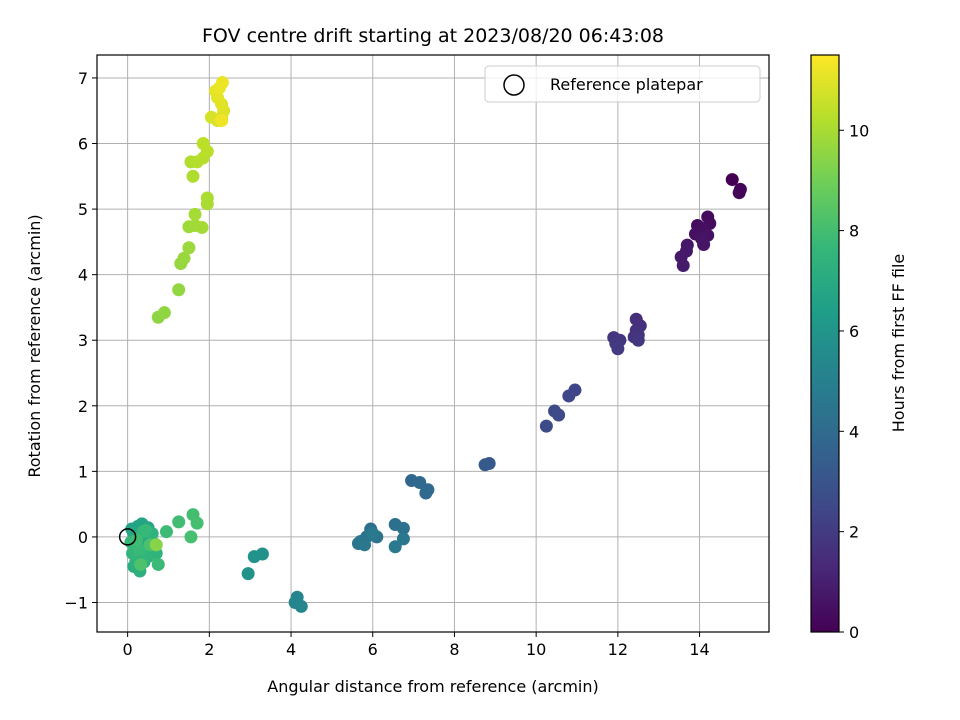 Image resolution: width=960 pixels, height=720 pixels. I want to click on y-tick-label: 7, so click(83, 78).